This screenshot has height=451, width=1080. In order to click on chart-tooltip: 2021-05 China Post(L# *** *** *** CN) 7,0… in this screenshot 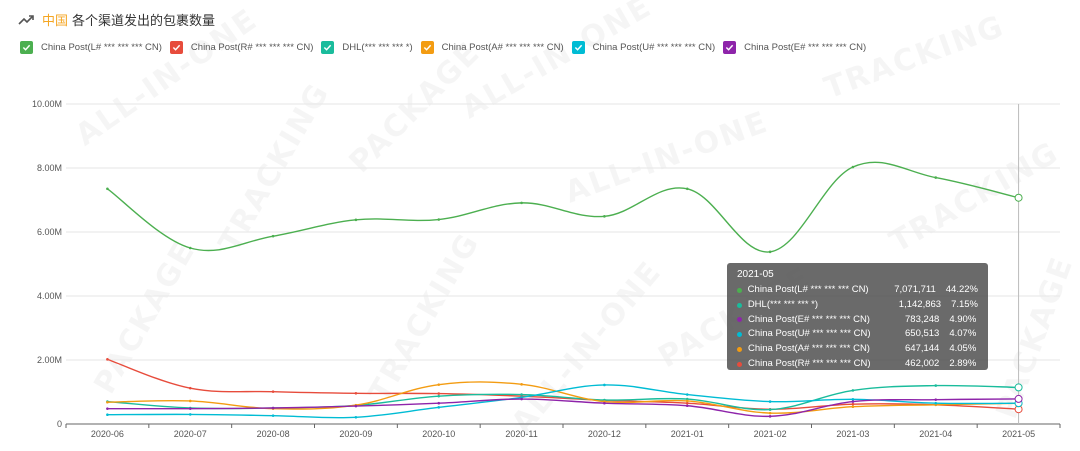, I will do `click(857, 316)`.